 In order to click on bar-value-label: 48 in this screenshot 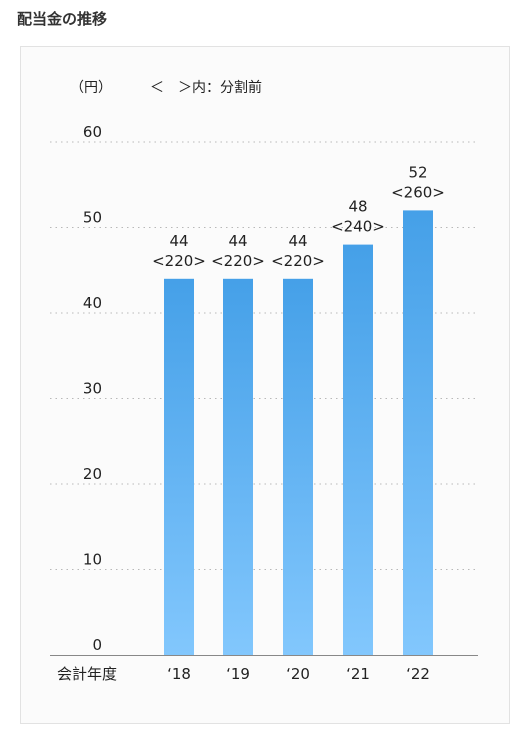, I will do `click(357, 207)`.